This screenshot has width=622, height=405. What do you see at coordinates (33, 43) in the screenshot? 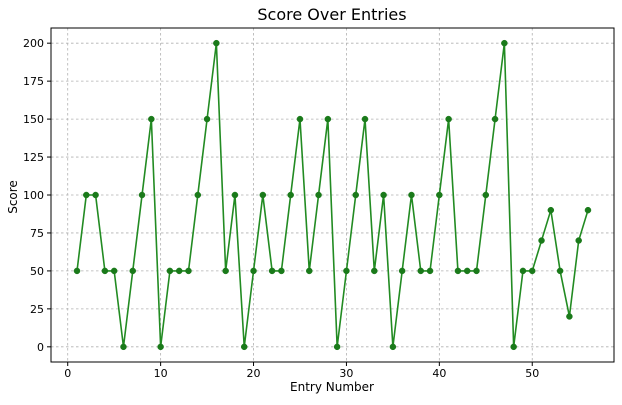
I see `y-tick-label: 200` at bounding box center [33, 43].